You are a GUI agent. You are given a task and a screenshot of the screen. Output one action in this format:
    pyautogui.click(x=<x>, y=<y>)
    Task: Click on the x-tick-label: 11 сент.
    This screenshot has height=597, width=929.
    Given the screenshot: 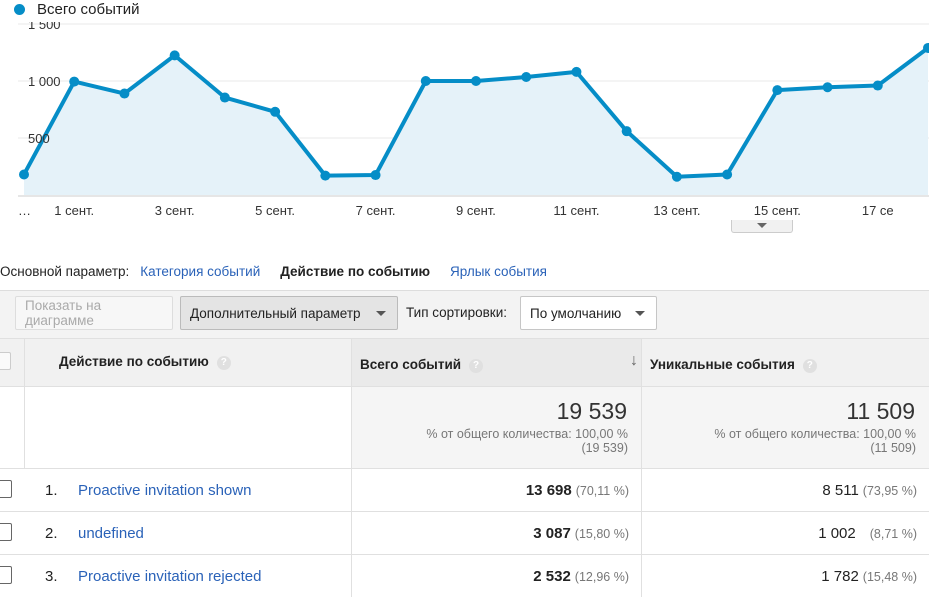 What is the action you would take?
    pyautogui.click(x=576, y=210)
    